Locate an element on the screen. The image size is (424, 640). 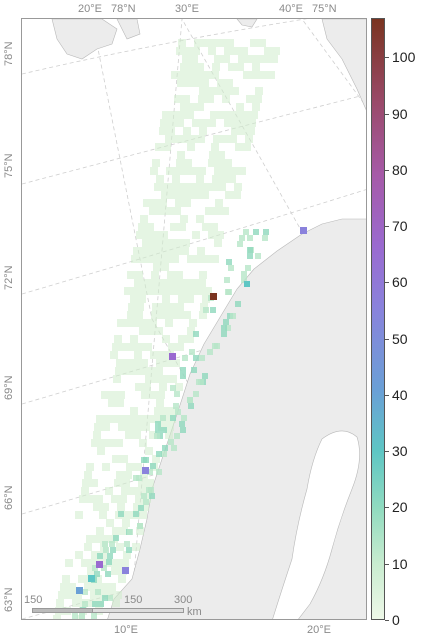
colorbar-label: 80 is located at coordinates (400, 169).